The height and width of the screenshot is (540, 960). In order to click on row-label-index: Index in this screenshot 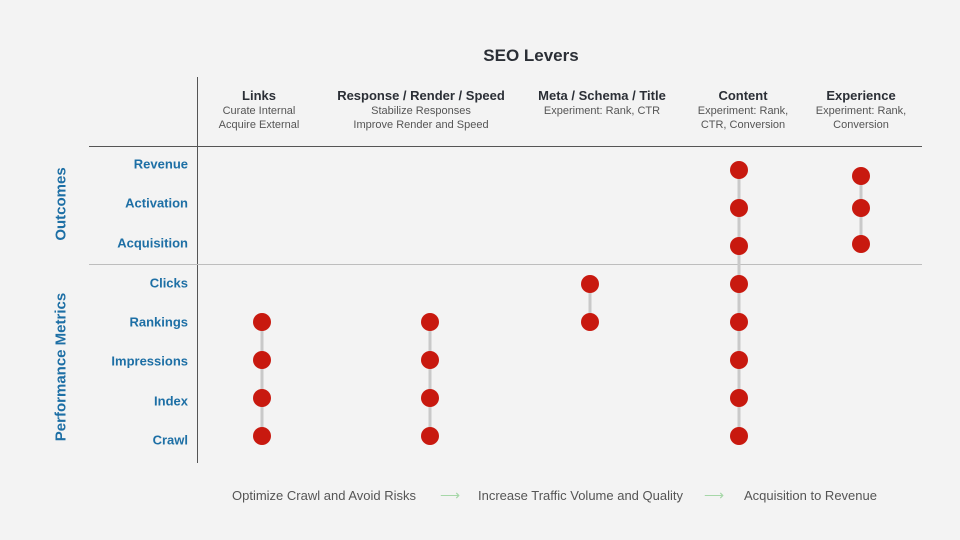, I will do `click(171, 401)`.